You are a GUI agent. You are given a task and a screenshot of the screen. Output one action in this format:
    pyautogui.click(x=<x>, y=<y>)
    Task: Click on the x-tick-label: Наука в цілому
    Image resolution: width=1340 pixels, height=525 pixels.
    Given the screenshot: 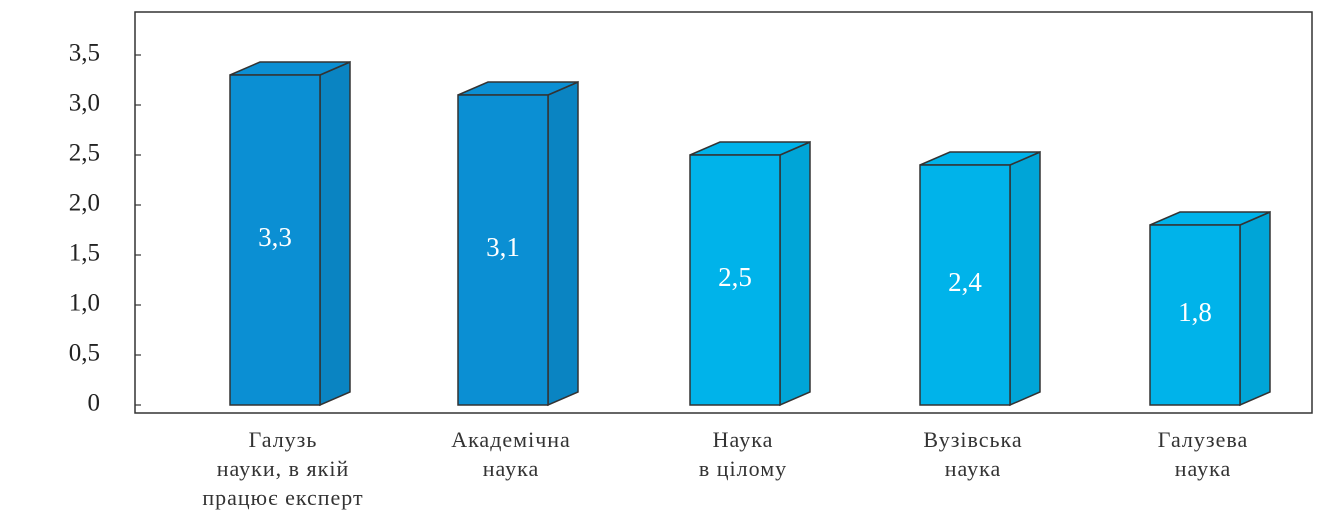 What is the action you would take?
    pyautogui.click(x=743, y=454)
    